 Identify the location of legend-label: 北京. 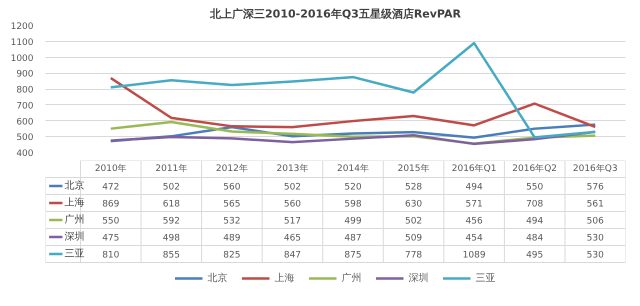
(74, 186).